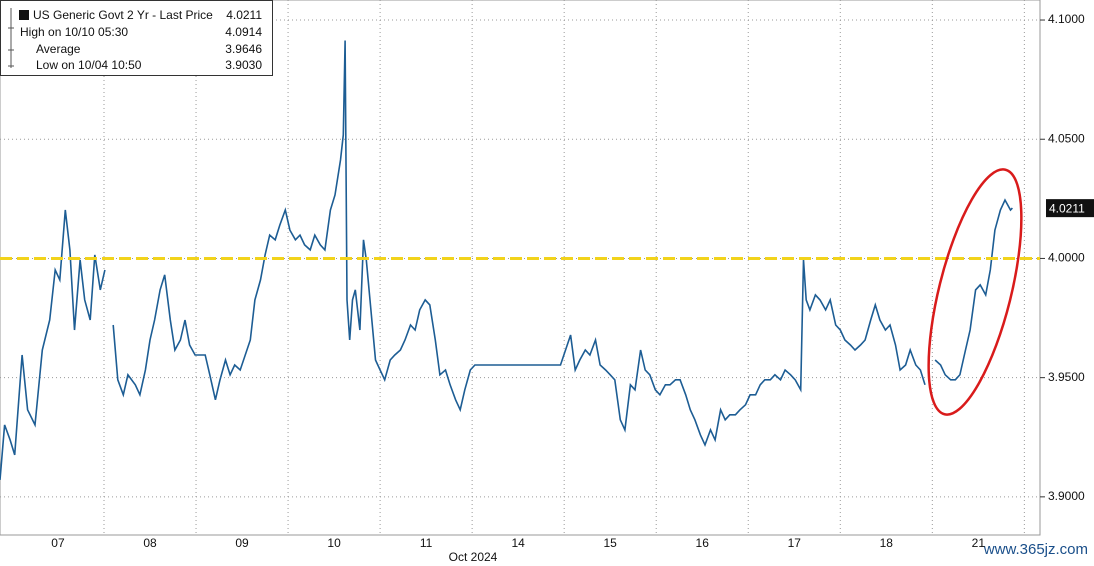  I want to click on watermark: www.365jz.com, so click(1035, 549).